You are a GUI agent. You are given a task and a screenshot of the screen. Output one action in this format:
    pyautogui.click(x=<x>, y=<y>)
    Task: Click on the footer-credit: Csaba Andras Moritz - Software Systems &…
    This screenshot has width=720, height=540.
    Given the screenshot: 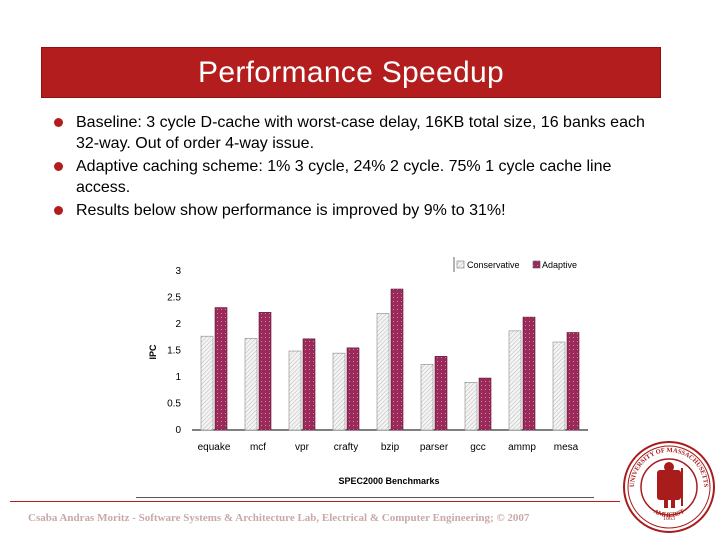 What is the action you would take?
    pyautogui.click(x=279, y=518)
    